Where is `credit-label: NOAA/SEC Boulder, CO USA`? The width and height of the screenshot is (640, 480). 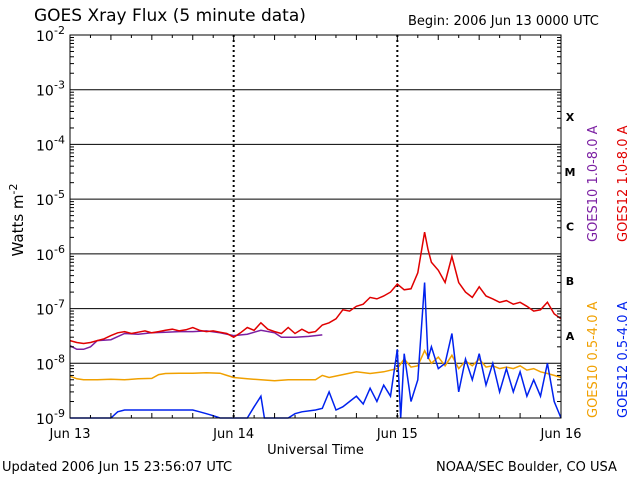 credit-label: NOAA/SEC Boulder, CO USA is located at coordinates (526, 467).